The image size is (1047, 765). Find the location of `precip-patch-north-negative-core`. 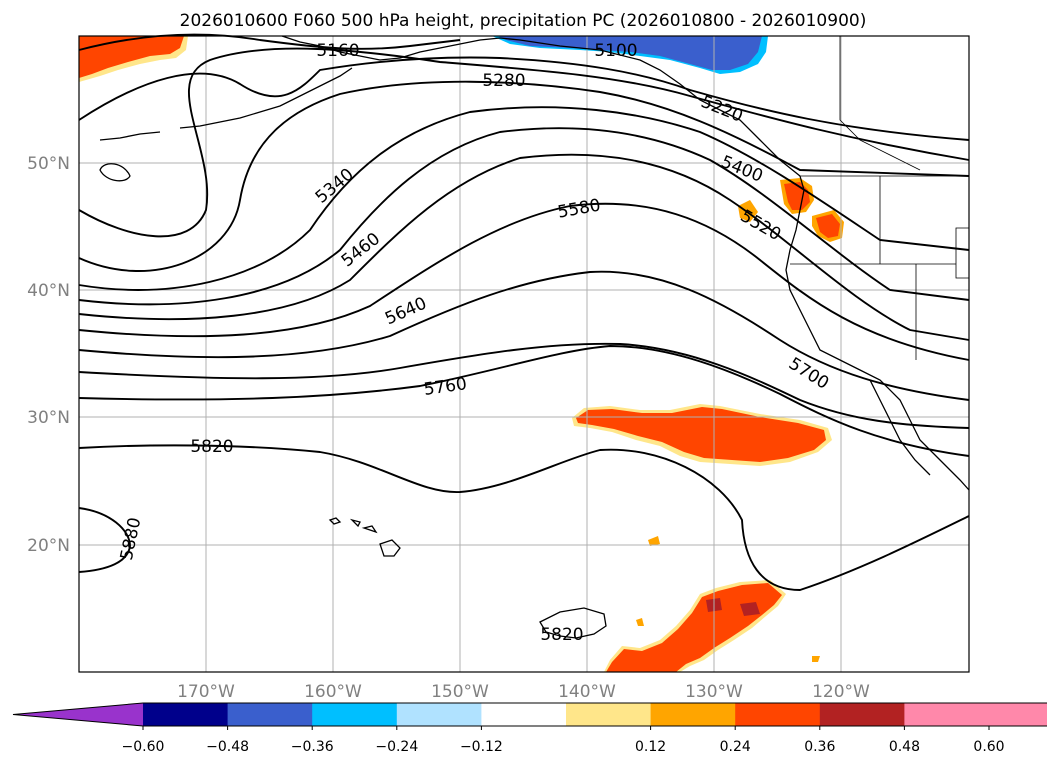

precip-patch-north-negative-core is located at coordinates (630, 53).